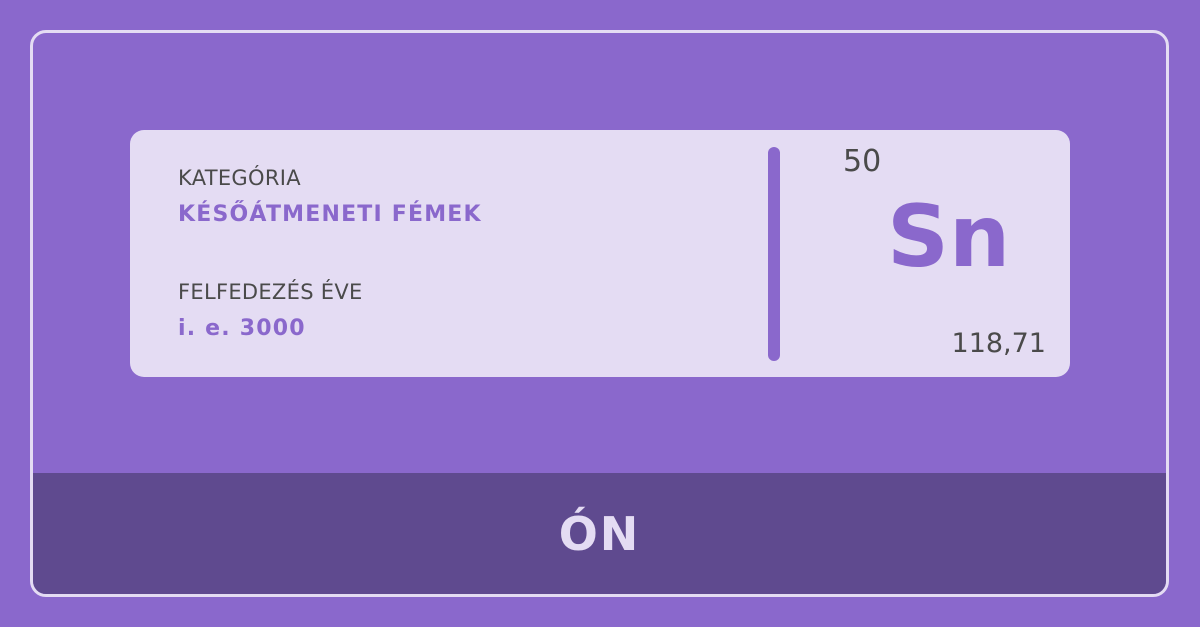 The width and height of the screenshot is (1200, 627). What do you see at coordinates (862, 161) in the screenshot?
I see `atomic-number: 50` at bounding box center [862, 161].